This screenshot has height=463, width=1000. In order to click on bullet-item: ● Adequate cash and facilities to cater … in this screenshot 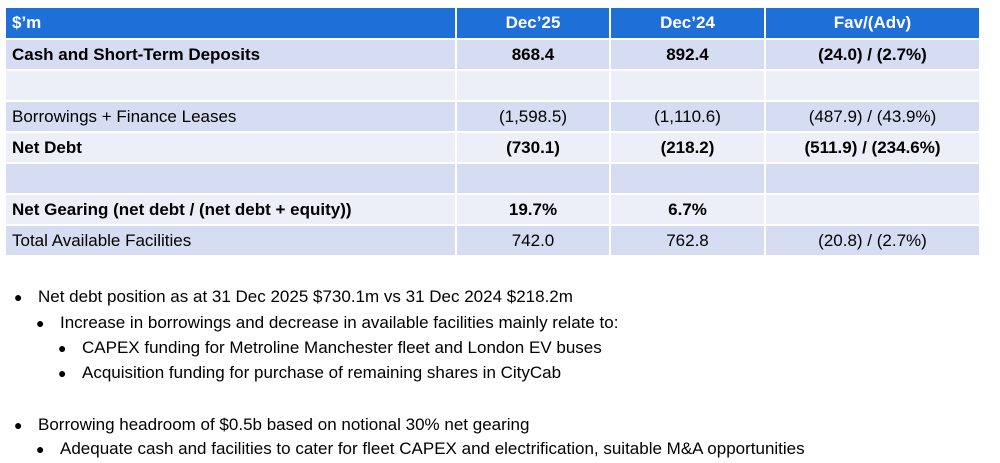, I will do `click(420, 449)`.